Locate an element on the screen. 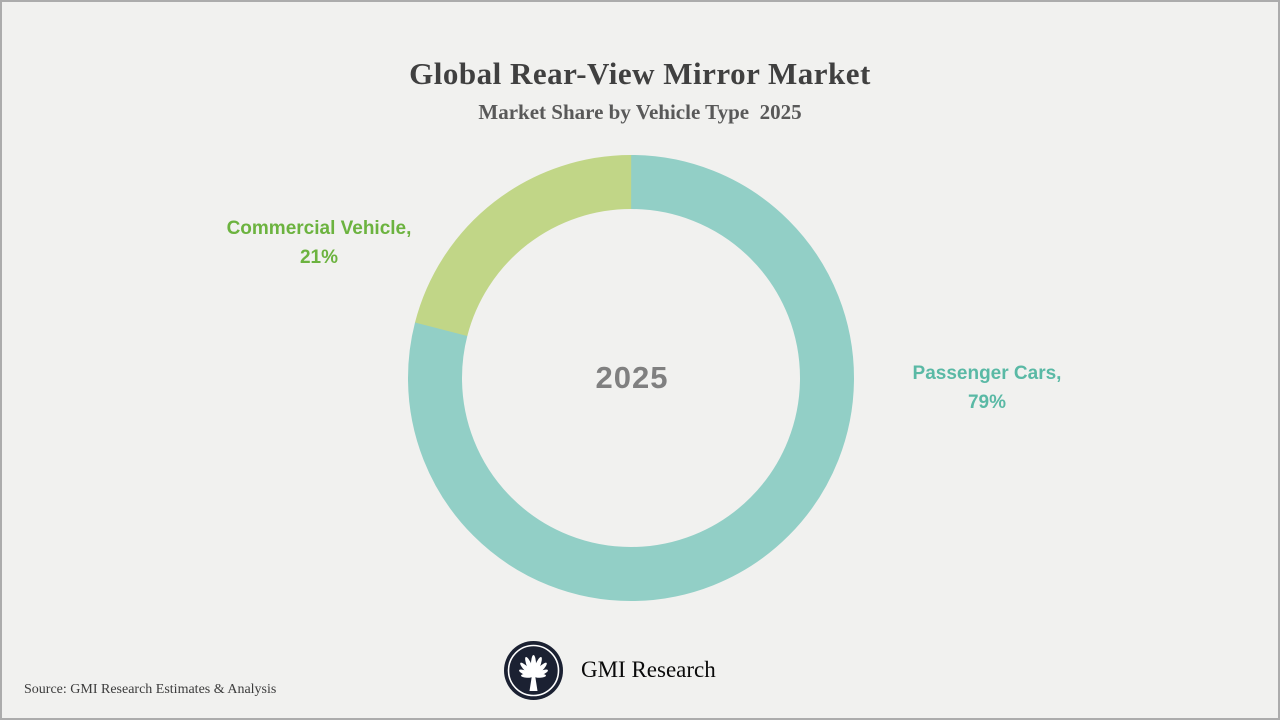 This screenshot has width=1280, height=720. label-passenger-cars-name: Passenger Cars, is located at coordinates (987, 373).